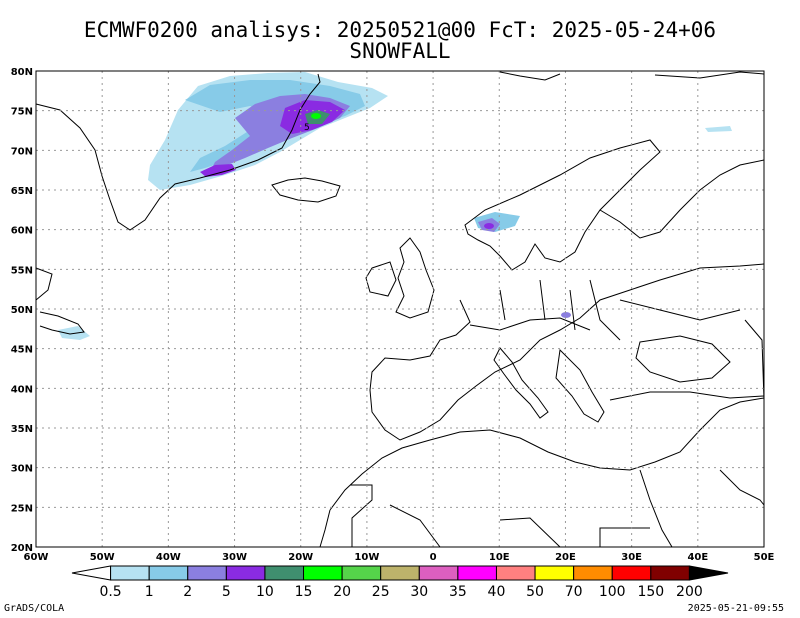 The height and width of the screenshot is (618, 800). What do you see at coordinates (22, 508) in the screenshot?
I see `lat-tick-label: 25N` at bounding box center [22, 508].